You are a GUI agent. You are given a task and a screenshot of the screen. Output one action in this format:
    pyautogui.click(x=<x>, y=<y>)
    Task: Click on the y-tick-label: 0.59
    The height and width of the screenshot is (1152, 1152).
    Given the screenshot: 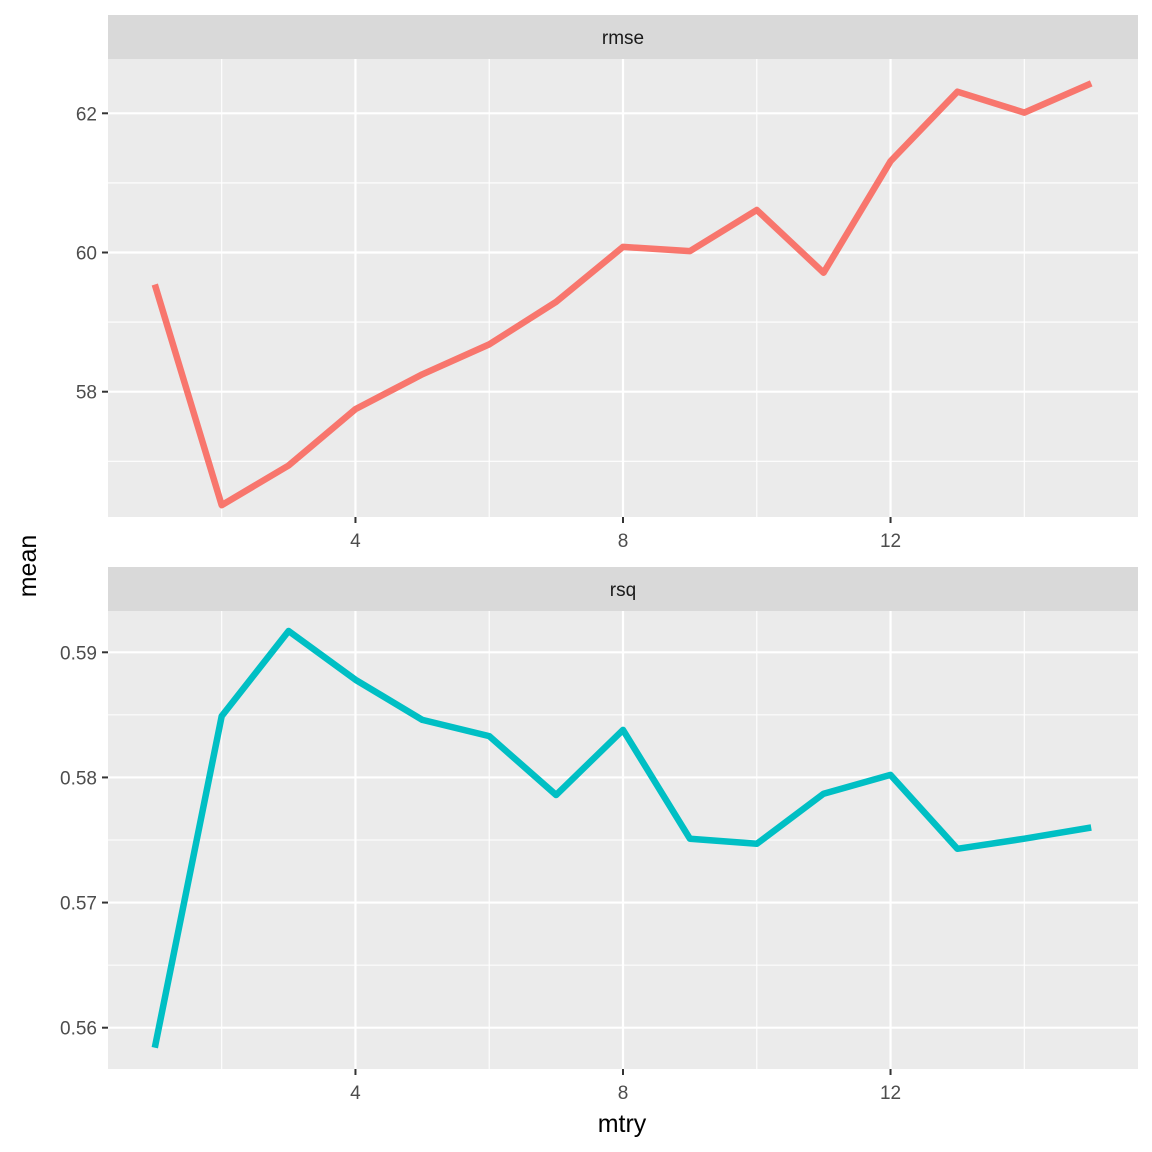 What is the action you would take?
    pyautogui.click(x=78, y=653)
    